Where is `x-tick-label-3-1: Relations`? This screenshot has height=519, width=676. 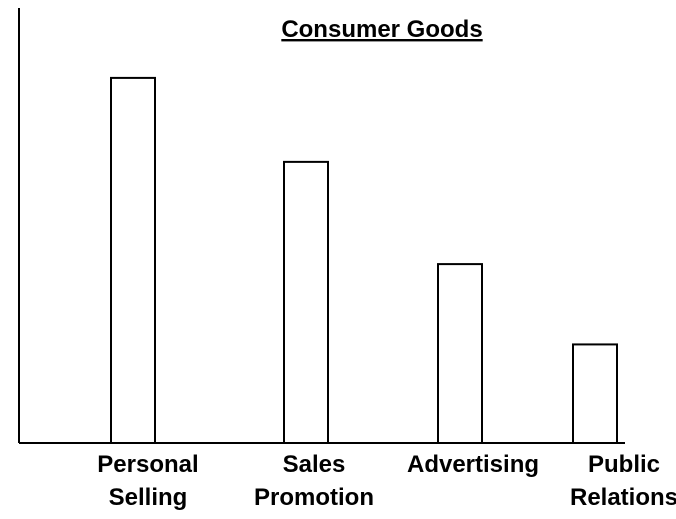
x-tick-label-3-1: Relations is located at coordinates (623, 497).